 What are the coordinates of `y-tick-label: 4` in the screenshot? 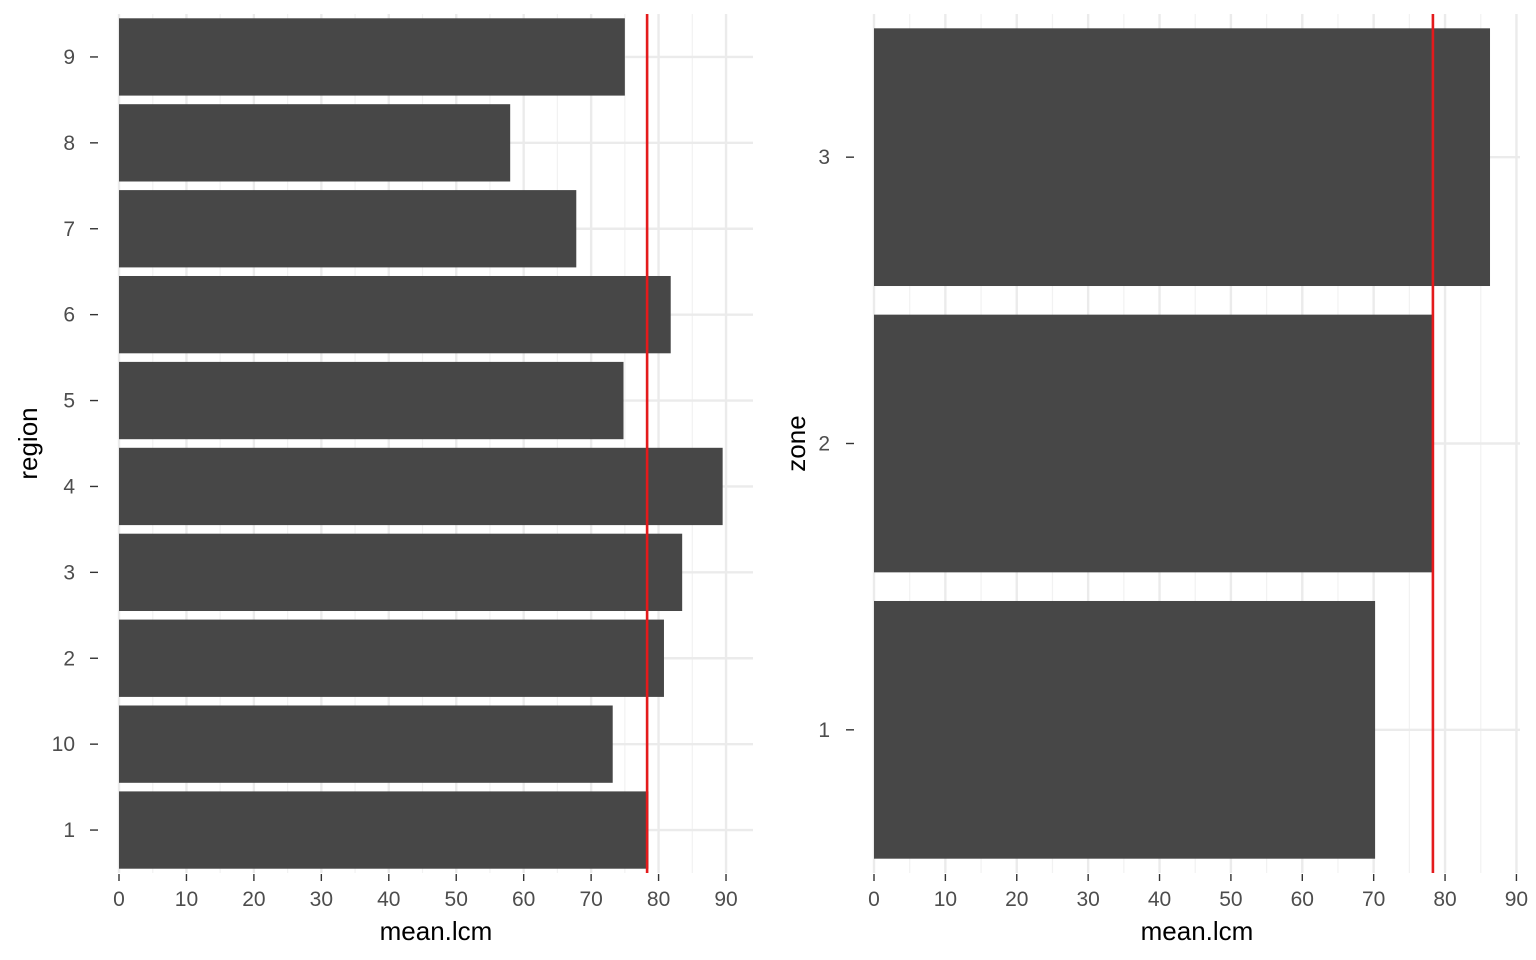 It's located at (69, 486).